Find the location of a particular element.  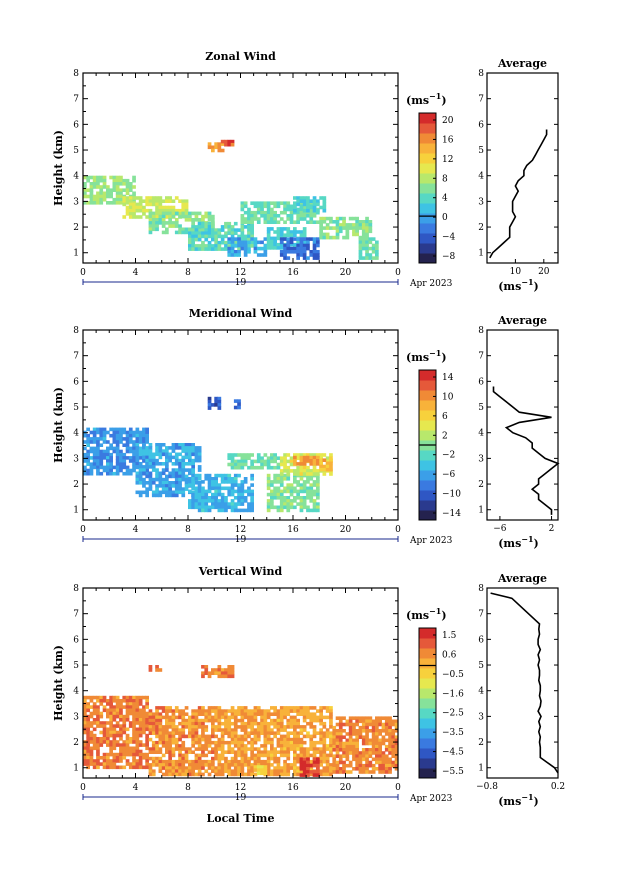

unit-close: ) is located at coordinates (443, 100).